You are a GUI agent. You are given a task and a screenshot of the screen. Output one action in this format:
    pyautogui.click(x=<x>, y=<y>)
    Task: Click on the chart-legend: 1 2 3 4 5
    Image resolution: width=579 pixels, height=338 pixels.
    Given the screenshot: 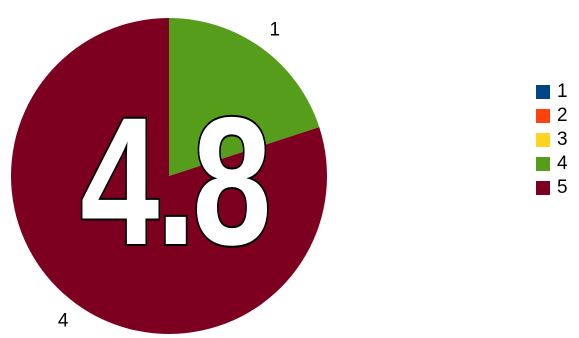 What is the action you would take?
    pyautogui.click(x=552, y=140)
    